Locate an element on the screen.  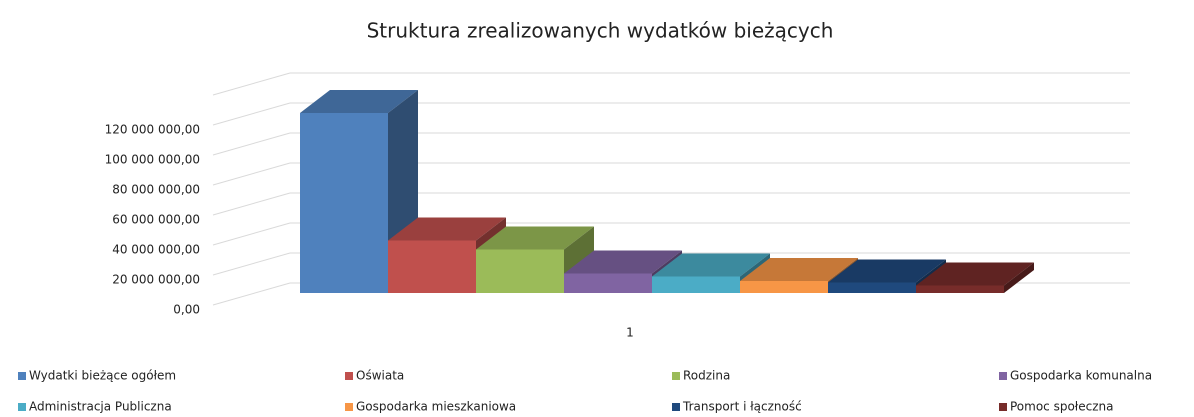
y-tick-label: 60 000 000,00 is located at coordinates (156, 220).